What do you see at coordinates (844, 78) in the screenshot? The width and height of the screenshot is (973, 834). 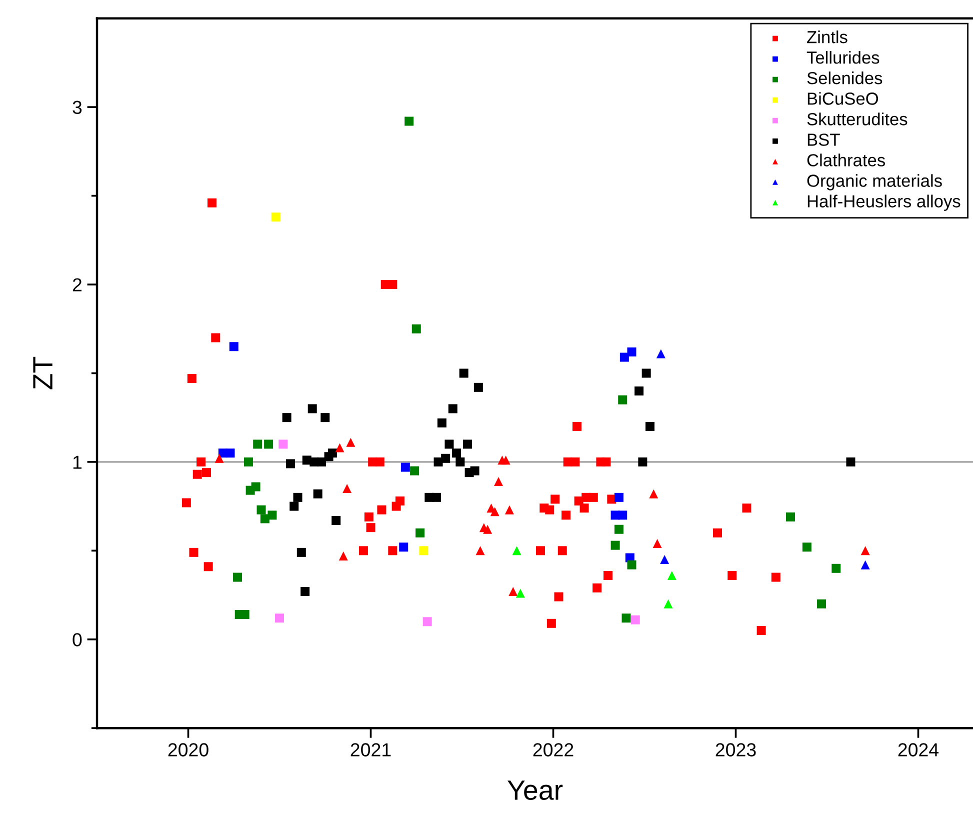 I see `legend-label: Selenides` at bounding box center [844, 78].